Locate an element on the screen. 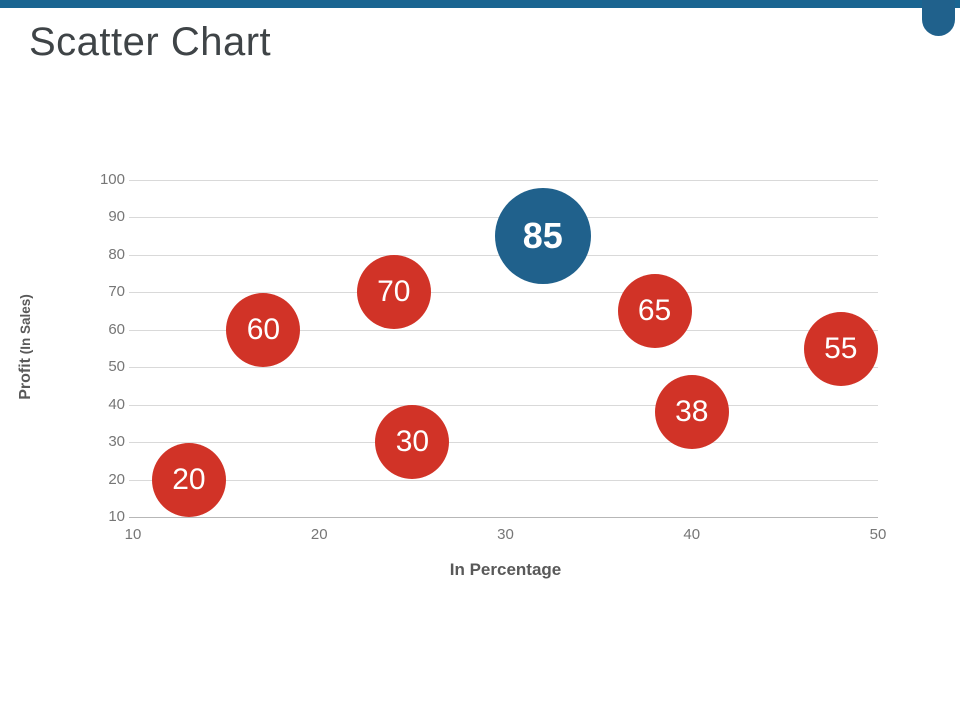 The width and height of the screenshot is (960, 720). y-tick-label: 100 is located at coordinates (112, 179).